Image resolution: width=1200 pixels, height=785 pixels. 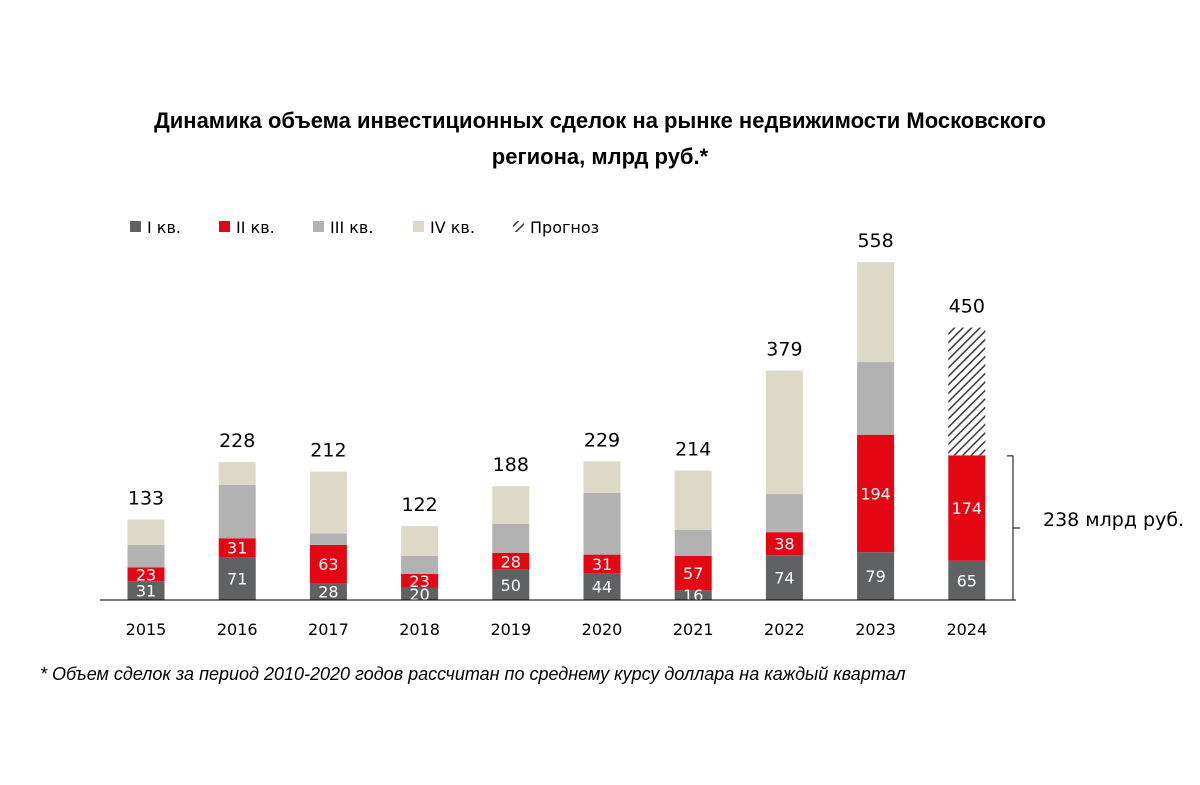 What do you see at coordinates (1013, 528) in the screenshot?
I see `bracket-line` at bounding box center [1013, 528].